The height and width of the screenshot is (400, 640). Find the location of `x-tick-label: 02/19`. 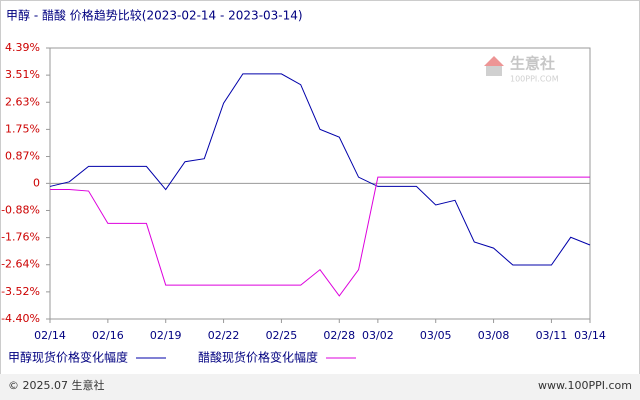

x-tick-label: 02/19 is located at coordinates (166, 335).